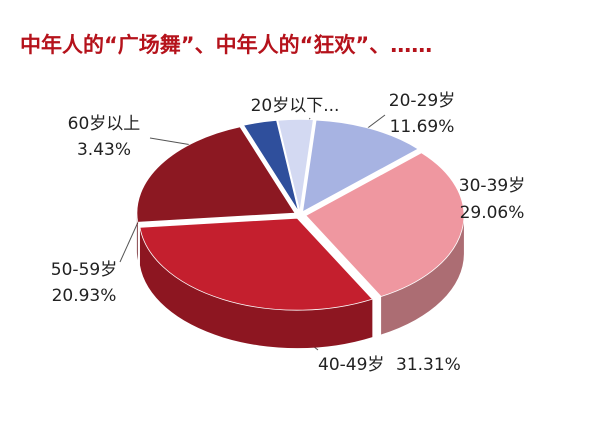 Image resolution: width=615 pixels, height=433 pixels. Describe the element at coordinates (492, 186) in the screenshot. I see `slice-label: 30-39岁` at that location.